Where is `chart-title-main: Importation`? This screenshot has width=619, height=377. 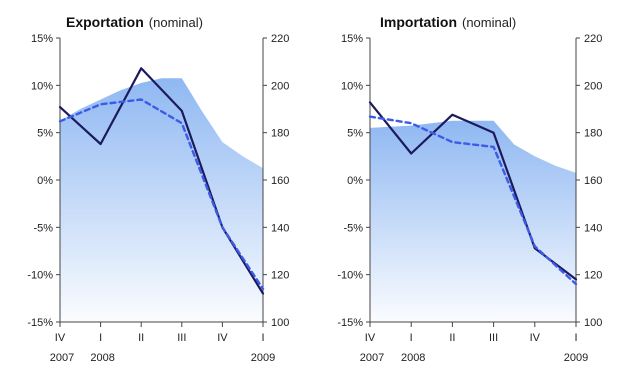 chart-title-main: Importation is located at coordinates (418, 22).